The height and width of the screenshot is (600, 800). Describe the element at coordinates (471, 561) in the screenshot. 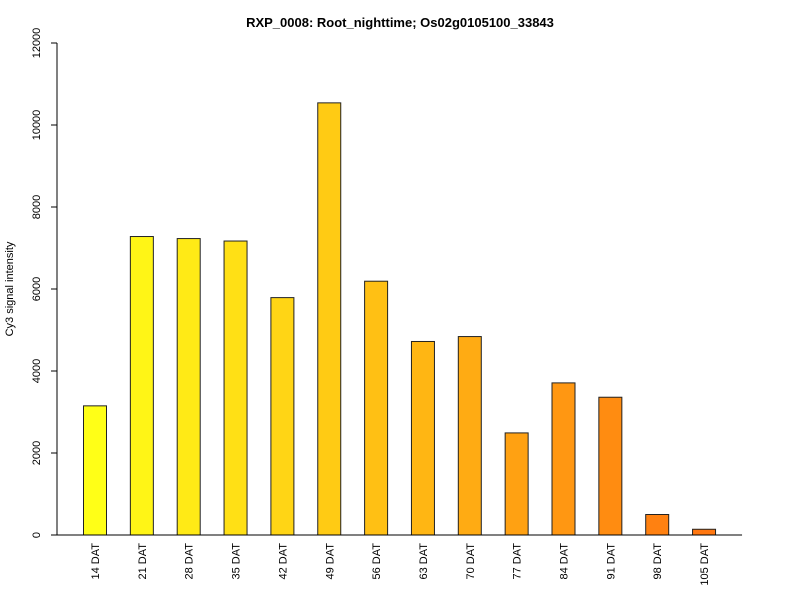

I see `x-tick-label: 70 DAT` at that location.